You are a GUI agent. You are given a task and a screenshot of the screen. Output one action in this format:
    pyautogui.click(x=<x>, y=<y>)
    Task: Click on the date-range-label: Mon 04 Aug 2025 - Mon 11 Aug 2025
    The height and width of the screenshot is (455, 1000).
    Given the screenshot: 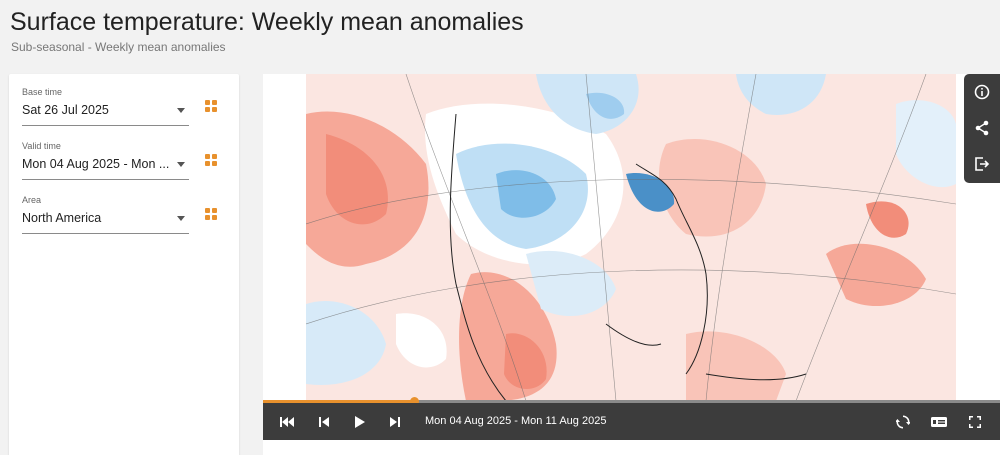 What is the action you would take?
    pyautogui.click(x=516, y=421)
    